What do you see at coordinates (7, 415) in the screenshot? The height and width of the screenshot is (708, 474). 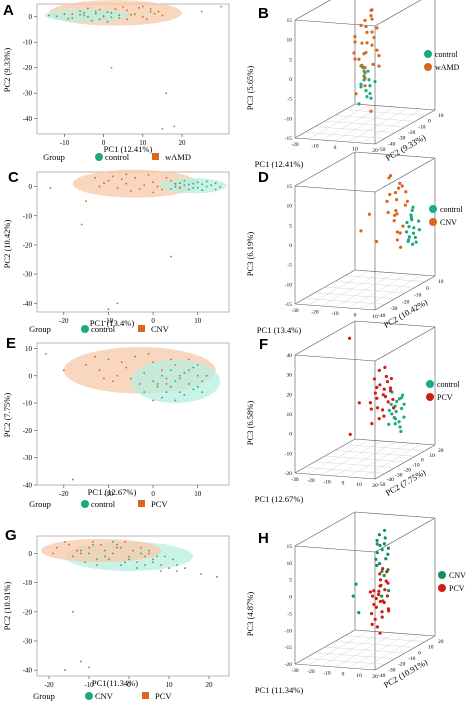 I see `y-axis-label: PC2 (7.75%)` at bounding box center [7, 415].